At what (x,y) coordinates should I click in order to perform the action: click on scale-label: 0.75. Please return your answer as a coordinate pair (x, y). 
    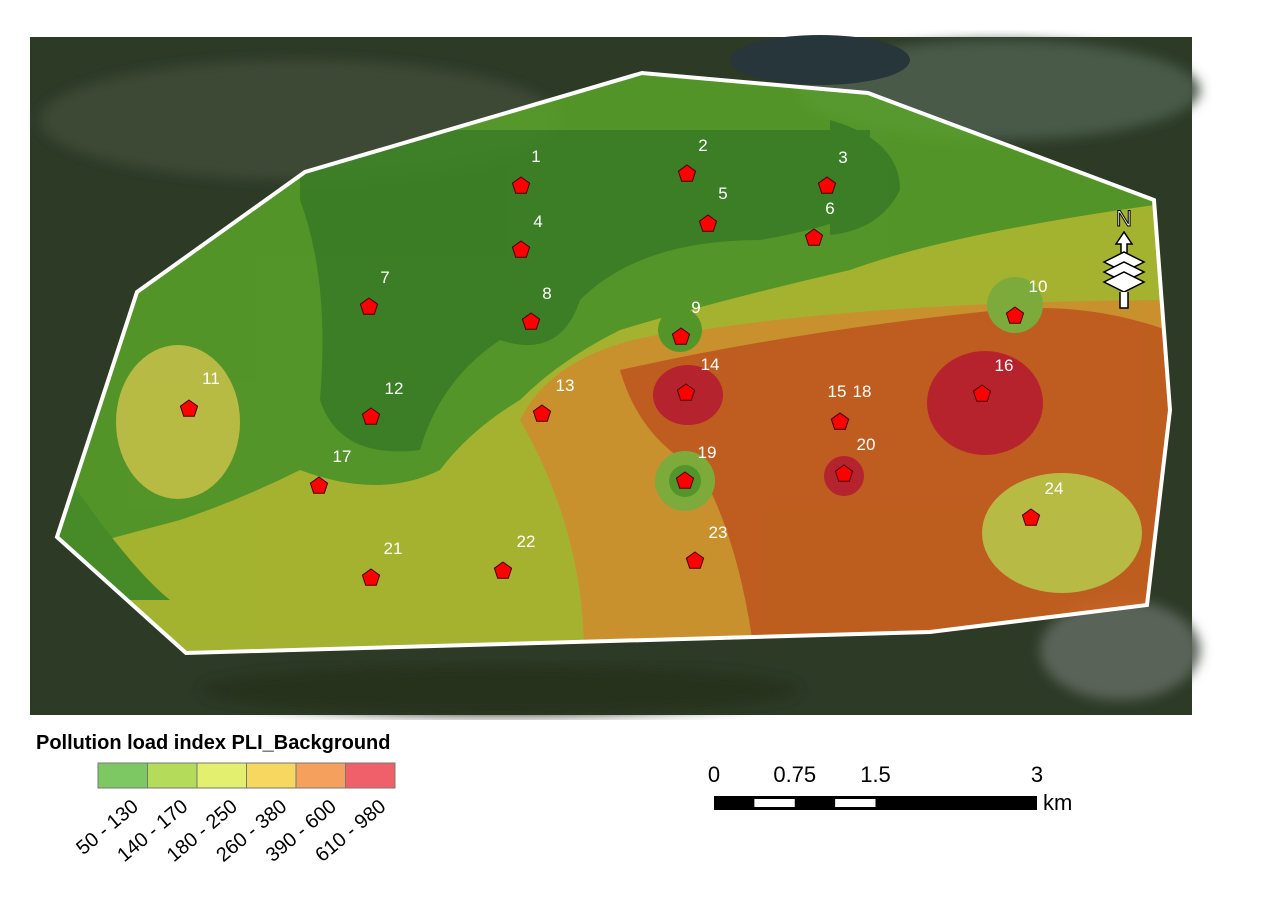
    Looking at the image, I should click on (794, 774).